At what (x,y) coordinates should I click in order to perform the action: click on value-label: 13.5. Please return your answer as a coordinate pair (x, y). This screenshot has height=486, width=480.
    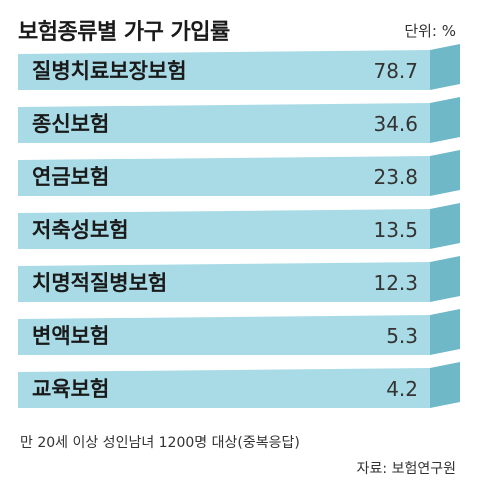
    Looking at the image, I should click on (395, 230).